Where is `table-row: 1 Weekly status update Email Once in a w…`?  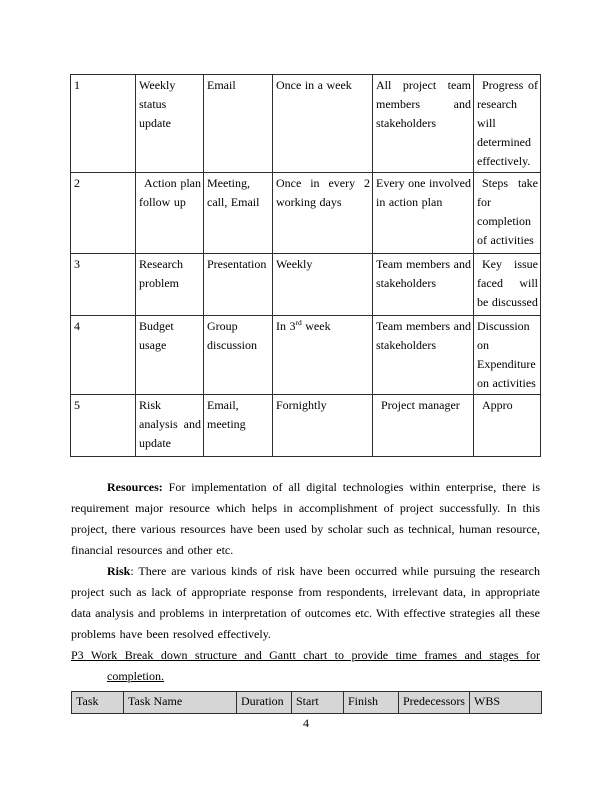 table-row: 1 Weekly status update Email Once in a w… is located at coordinates (305, 123).